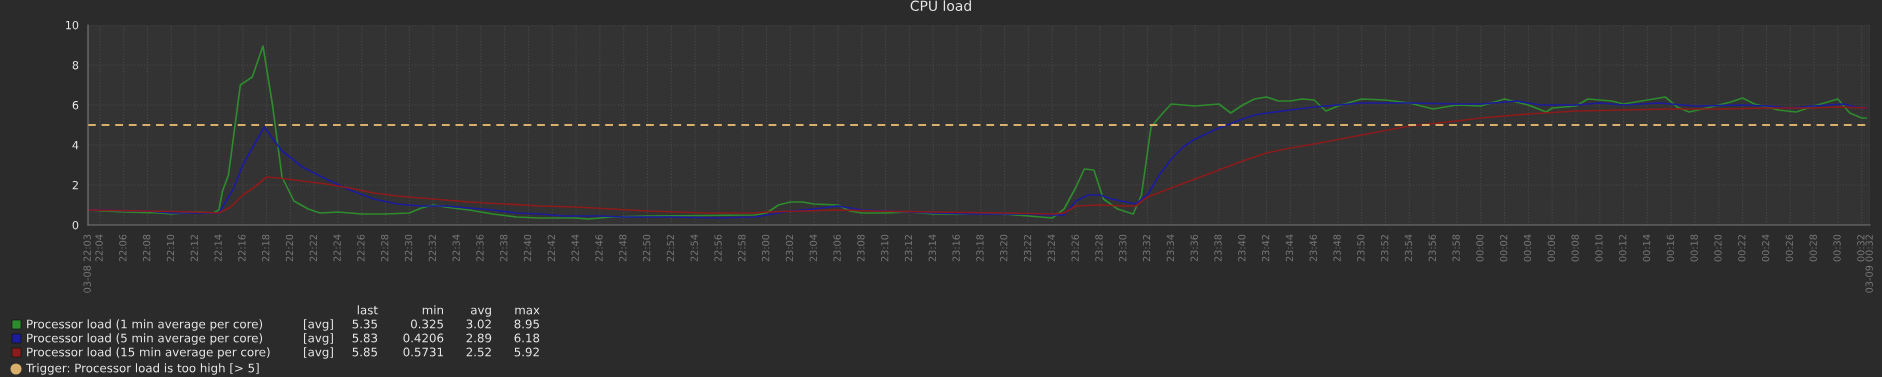 The image size is (1882, 377). I want to click on x-tick-label: 00:08, so click(1575, 248).